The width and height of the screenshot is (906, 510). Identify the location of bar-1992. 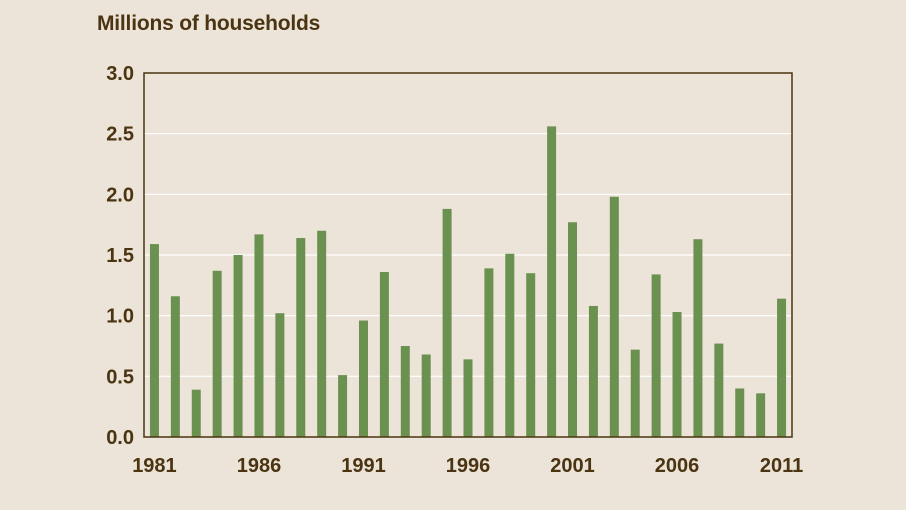
(384, 354).